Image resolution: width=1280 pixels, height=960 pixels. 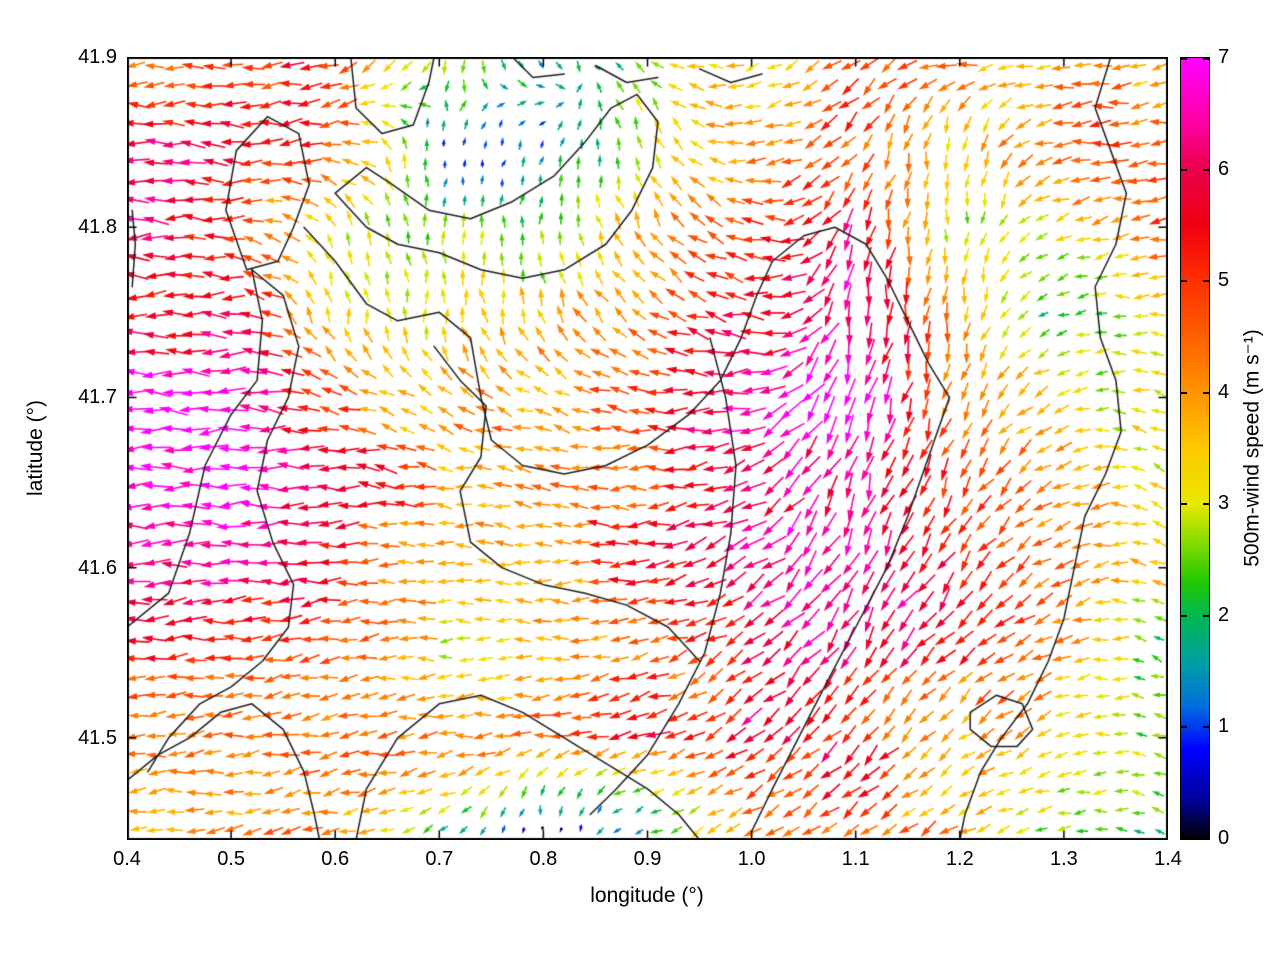 What do you see at coordinates (439, 859) in the screenshot?
I see `x-tick-label: 0.7` at bounding box center [439, 859].